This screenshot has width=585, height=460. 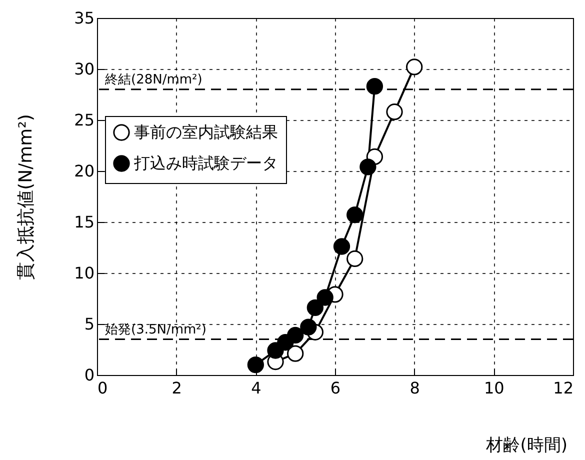 I want to click on x-tick-label: 8, so click(x=415, y=388).